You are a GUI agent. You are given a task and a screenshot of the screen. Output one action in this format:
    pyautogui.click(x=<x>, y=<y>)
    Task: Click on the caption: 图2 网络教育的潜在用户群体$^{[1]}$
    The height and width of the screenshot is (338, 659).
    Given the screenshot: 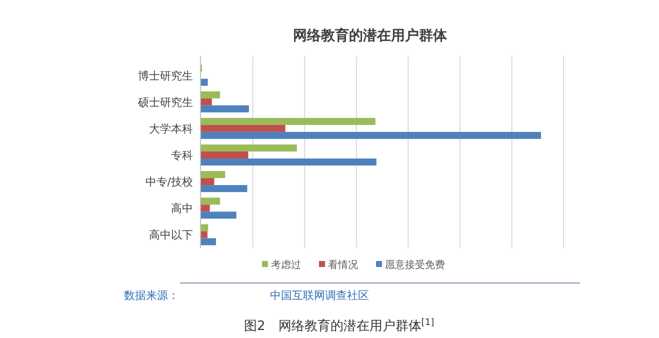 What is the action you would take?
    pyautogui.click(x=339, y=326)
    